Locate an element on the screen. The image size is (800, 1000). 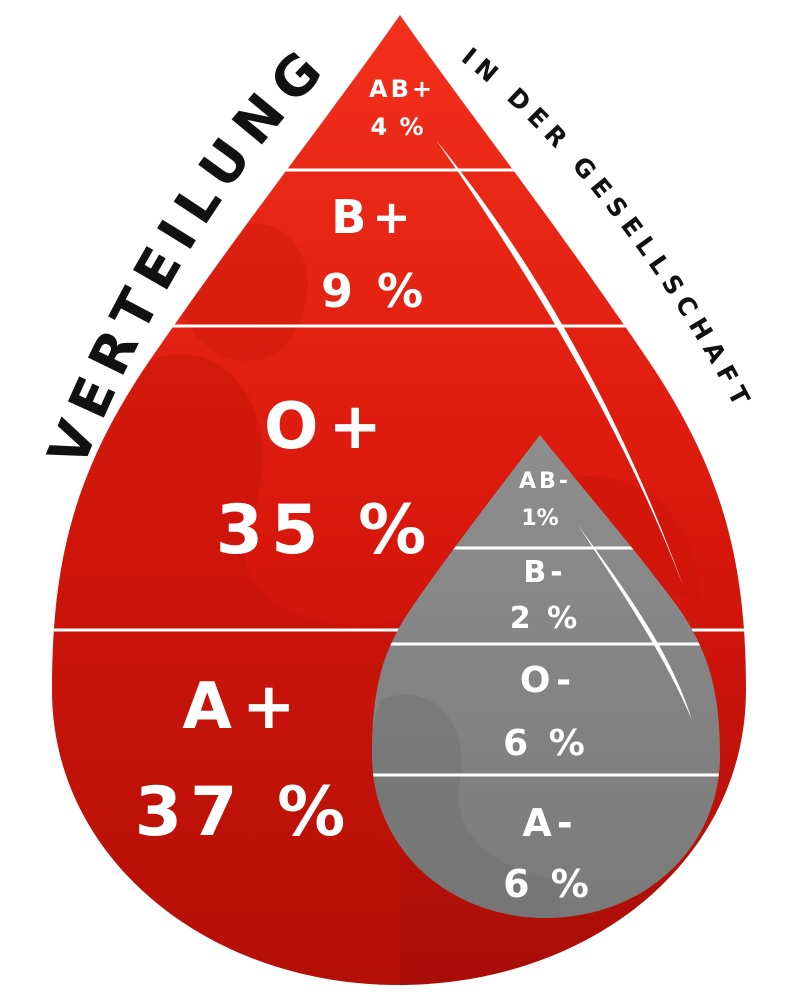
label-abneg-percent: 1% is located at coordinates (539, 518).